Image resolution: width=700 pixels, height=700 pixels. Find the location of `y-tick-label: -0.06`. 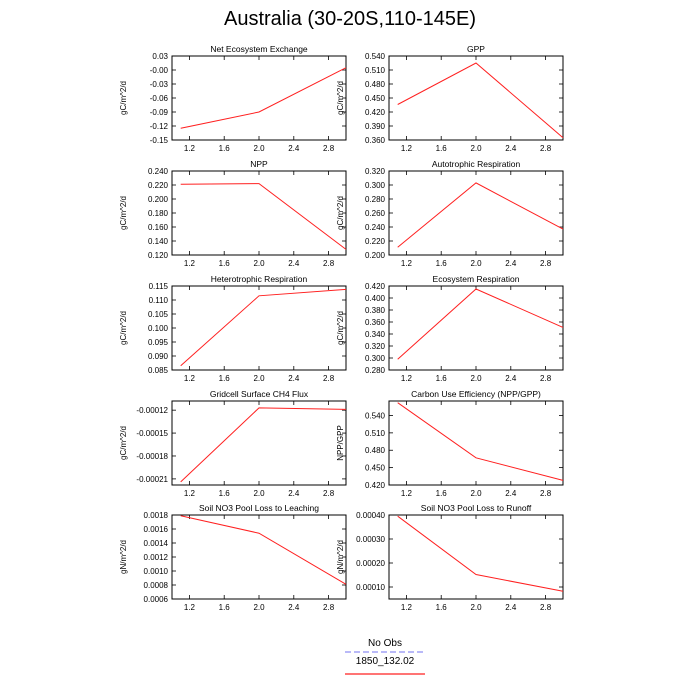

y-tick-label: -0.06 is located at coordinates (159, 98).